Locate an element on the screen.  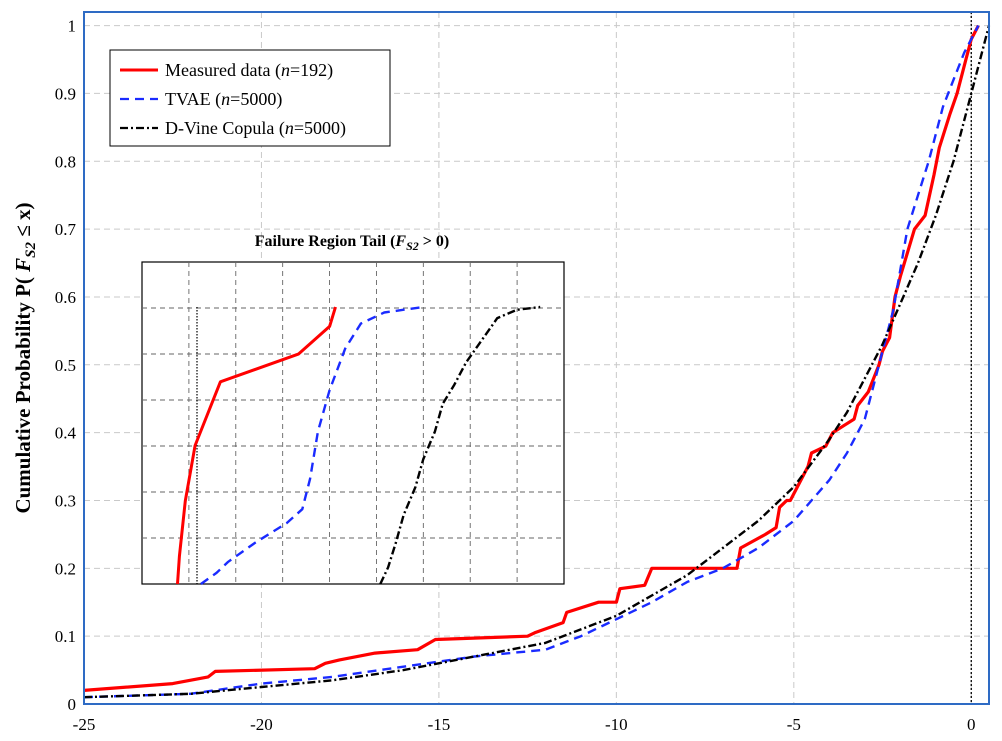
inset-series-line-tvae is located at coordinates (312, 445).